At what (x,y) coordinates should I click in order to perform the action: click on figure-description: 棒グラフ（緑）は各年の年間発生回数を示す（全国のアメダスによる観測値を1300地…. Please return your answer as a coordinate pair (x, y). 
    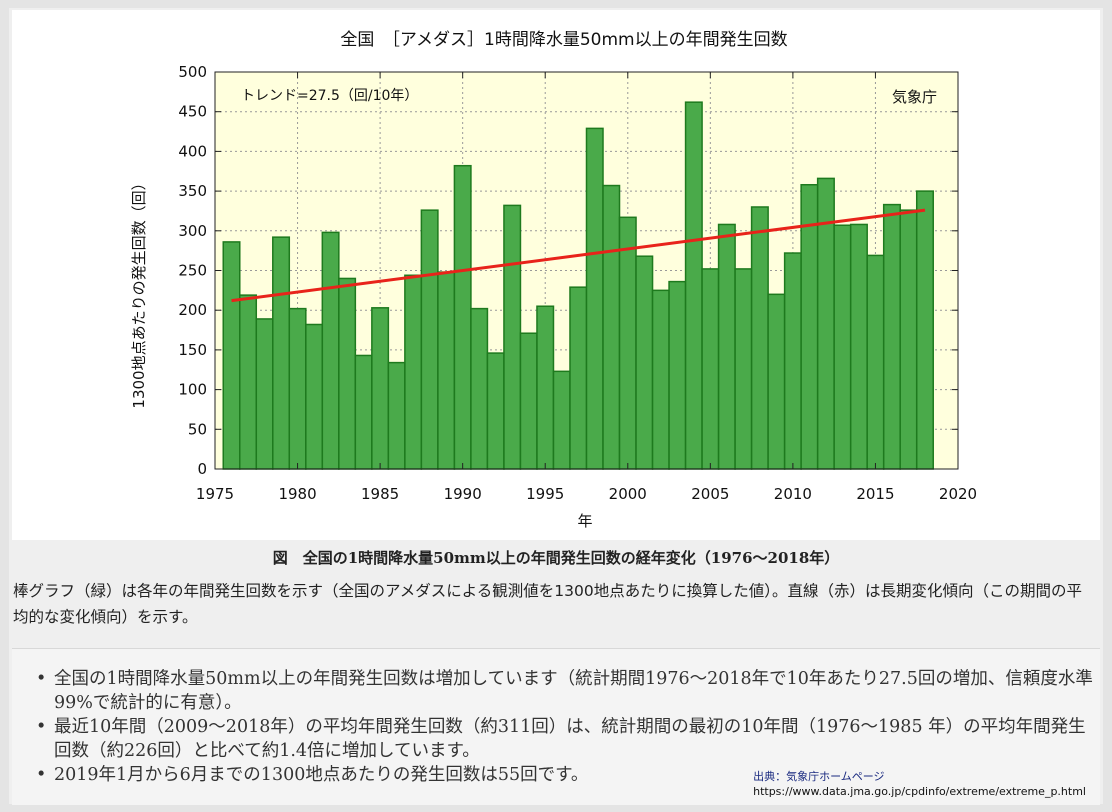
    Looking at the image, I should click on (547, 604).